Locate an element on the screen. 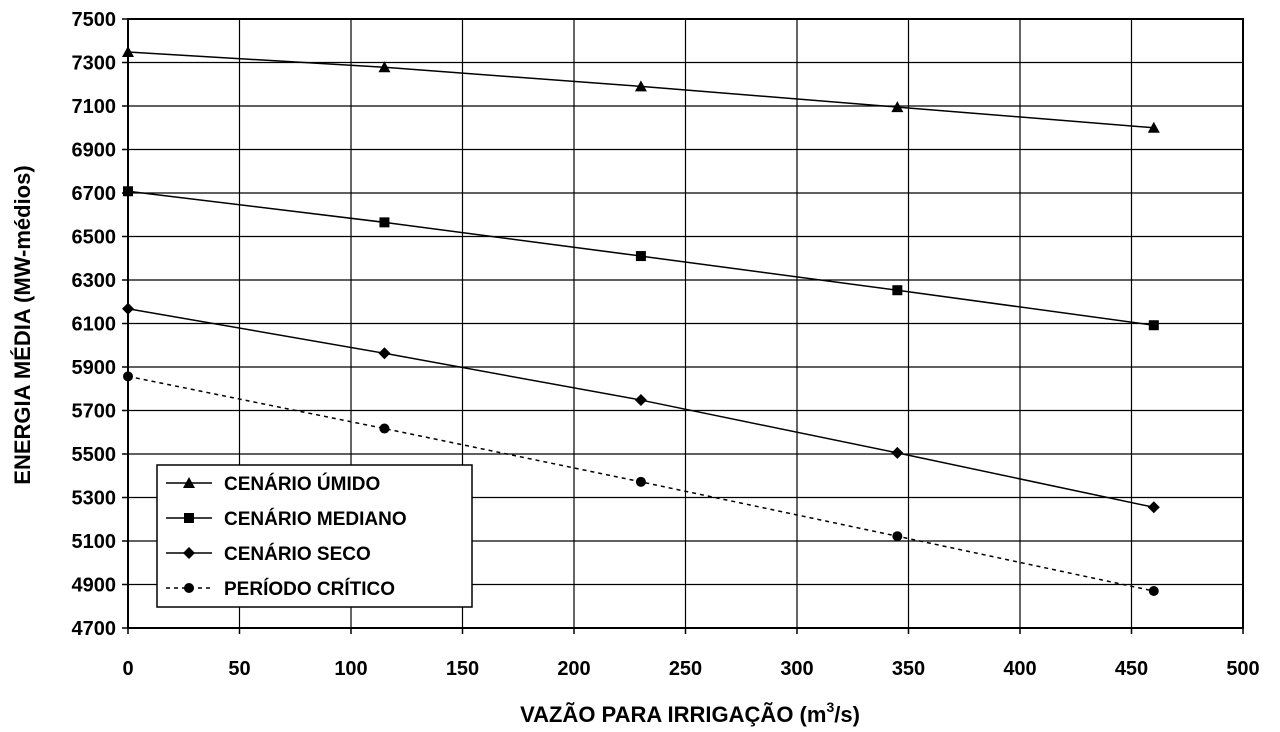  x-axis-title-suffix: /s) is located at coordinates (847, 714).